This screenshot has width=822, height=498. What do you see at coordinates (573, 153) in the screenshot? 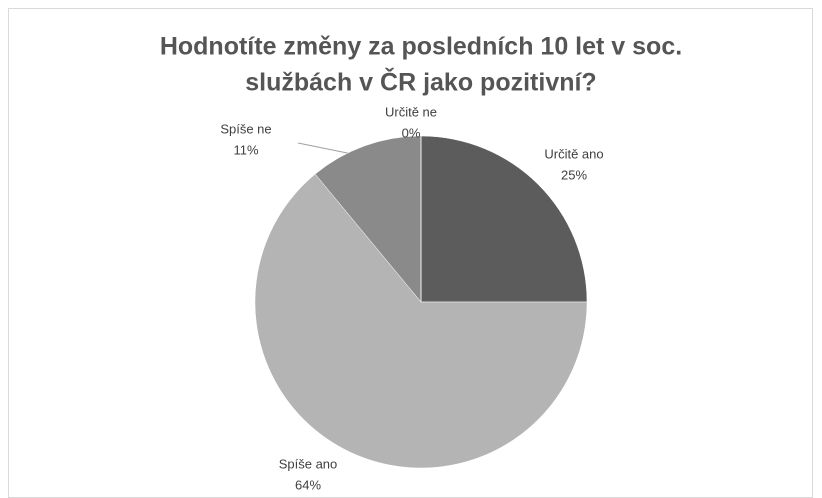
I see `slice-label: Určitě ano` at bounding box center [573, 153].